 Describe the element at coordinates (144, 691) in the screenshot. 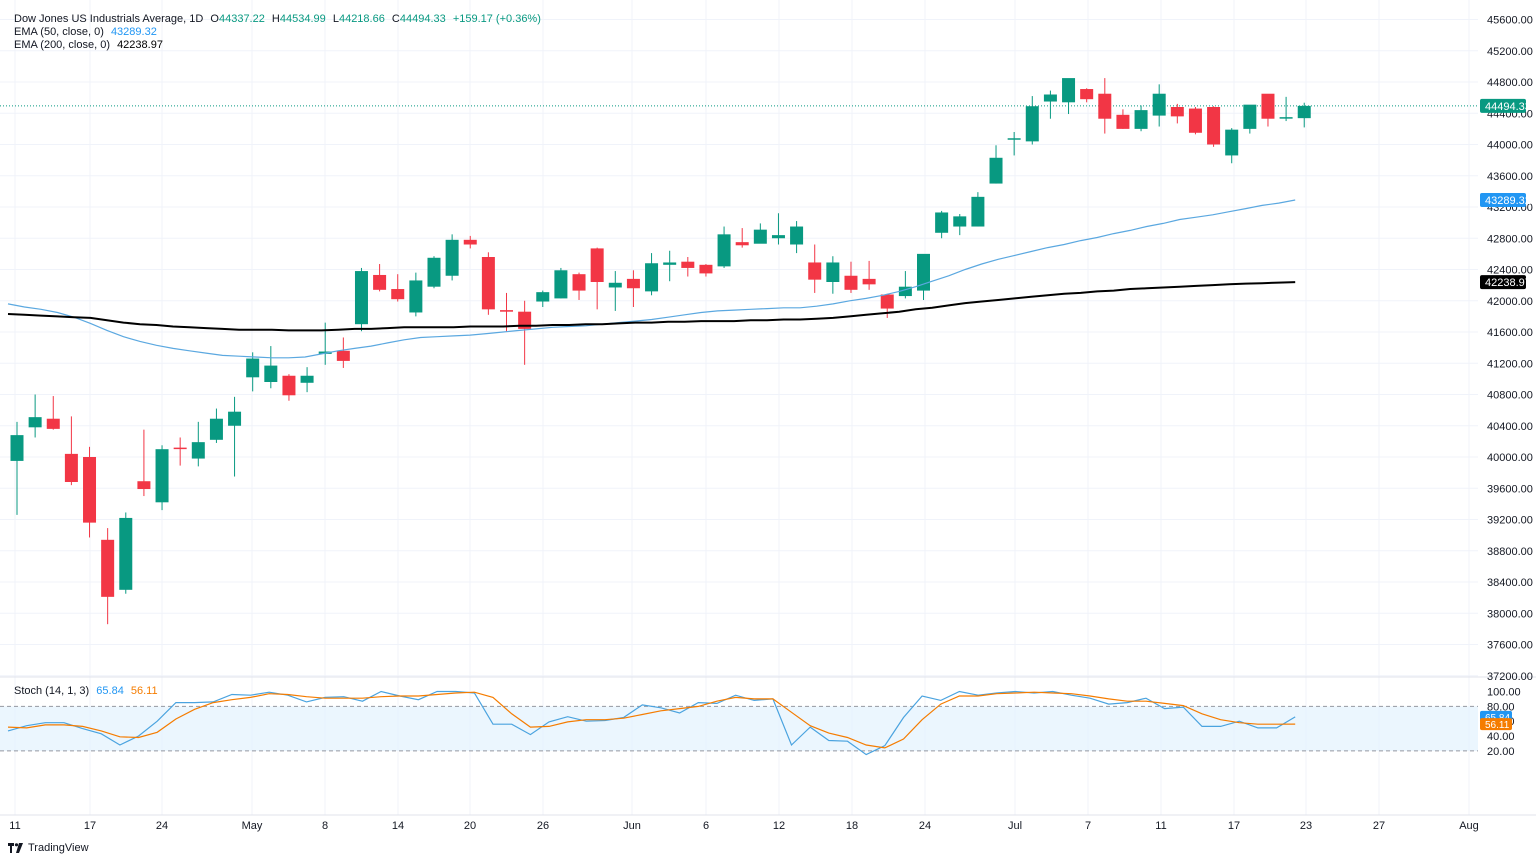

I see `stoch-d-value: 56.11` at that location.